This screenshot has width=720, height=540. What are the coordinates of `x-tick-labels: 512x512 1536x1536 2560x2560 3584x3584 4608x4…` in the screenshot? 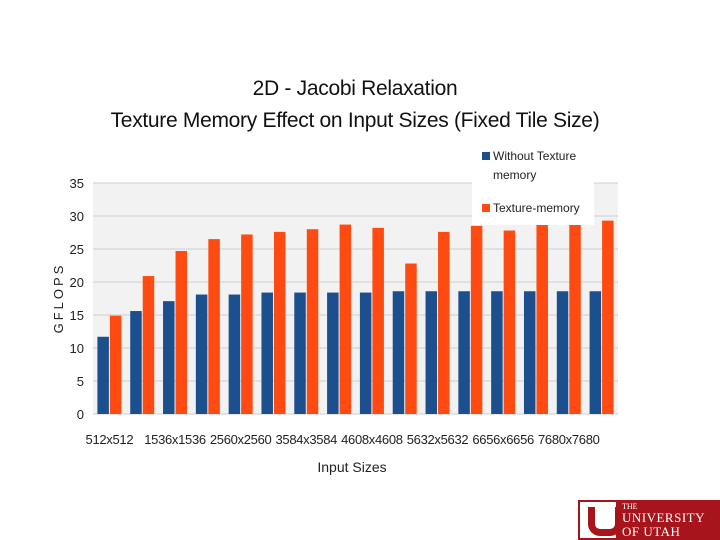 It's located at (343, 439).